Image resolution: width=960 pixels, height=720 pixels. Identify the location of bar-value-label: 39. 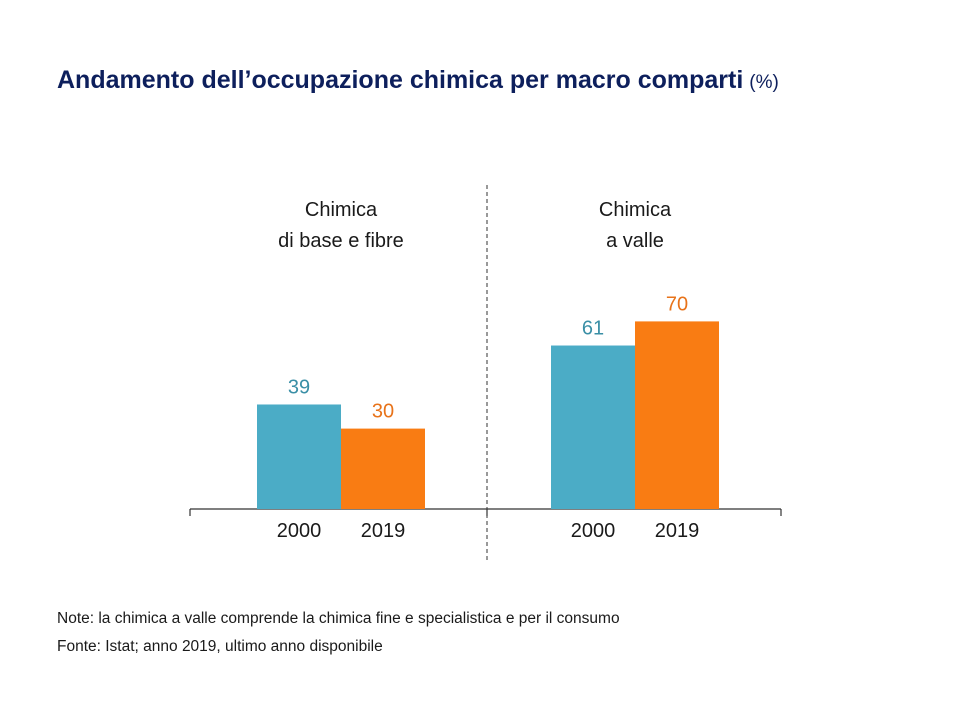
(299, 387).